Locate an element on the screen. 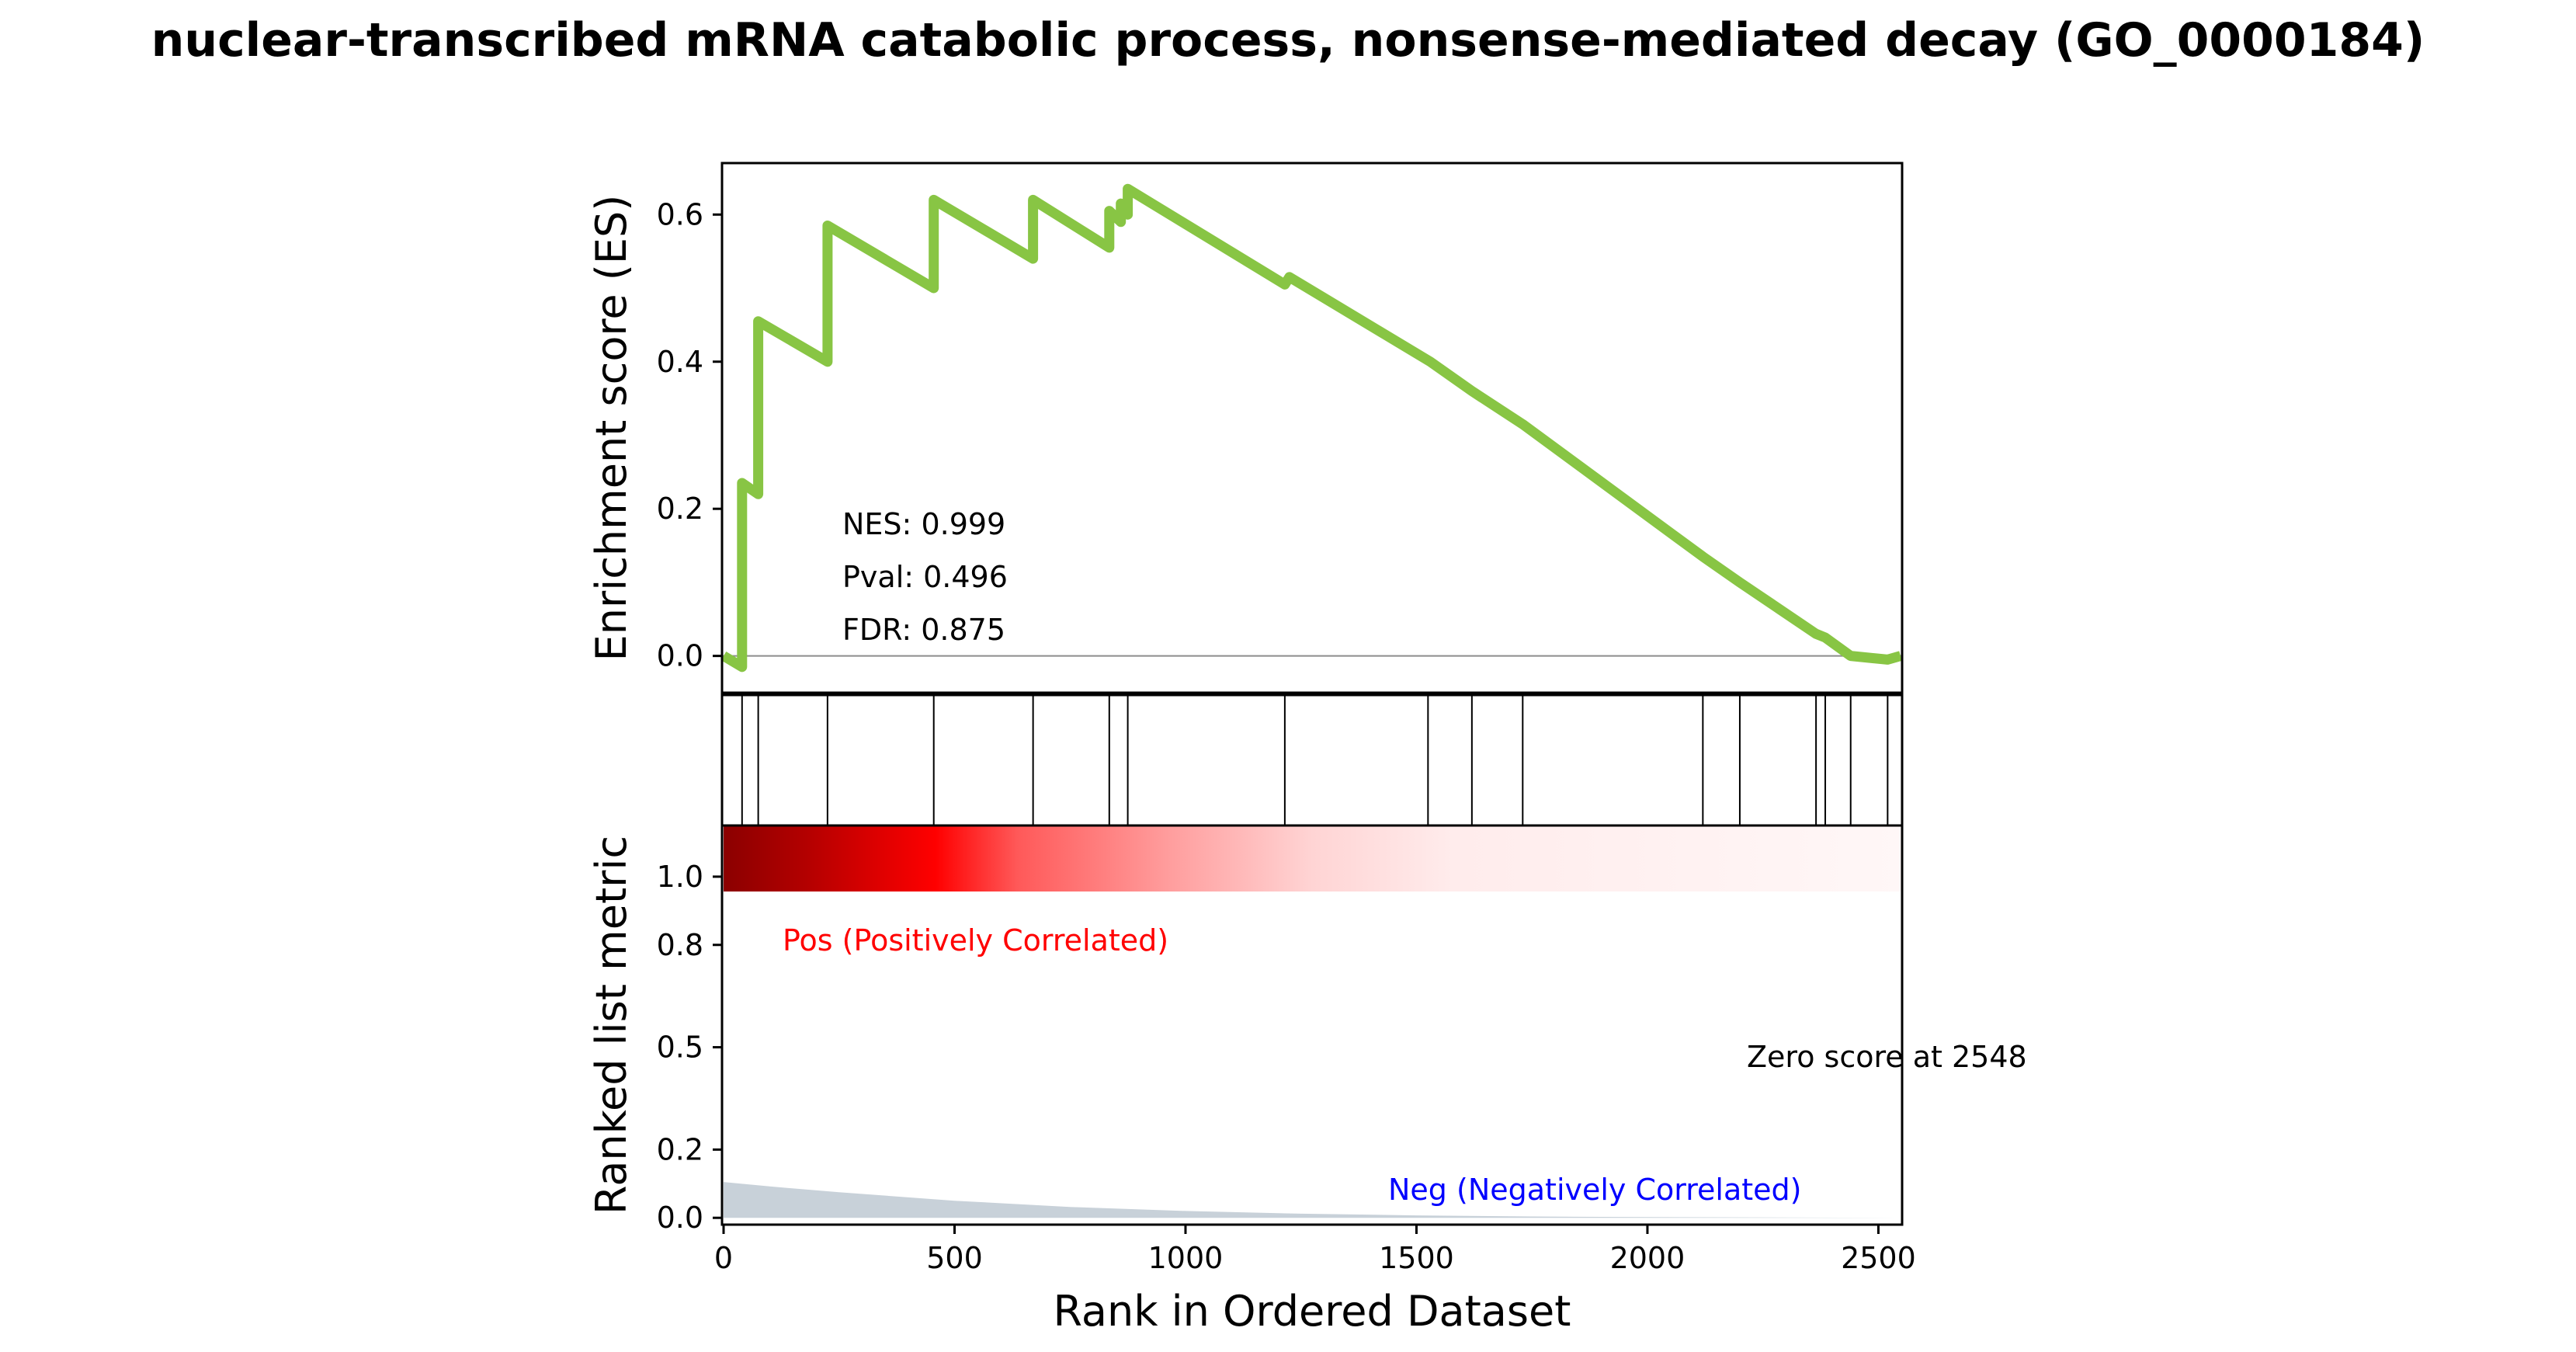 The height and width of the screenshot is (1352, 2576). rank-area is located at coordinates (1312, 1200).